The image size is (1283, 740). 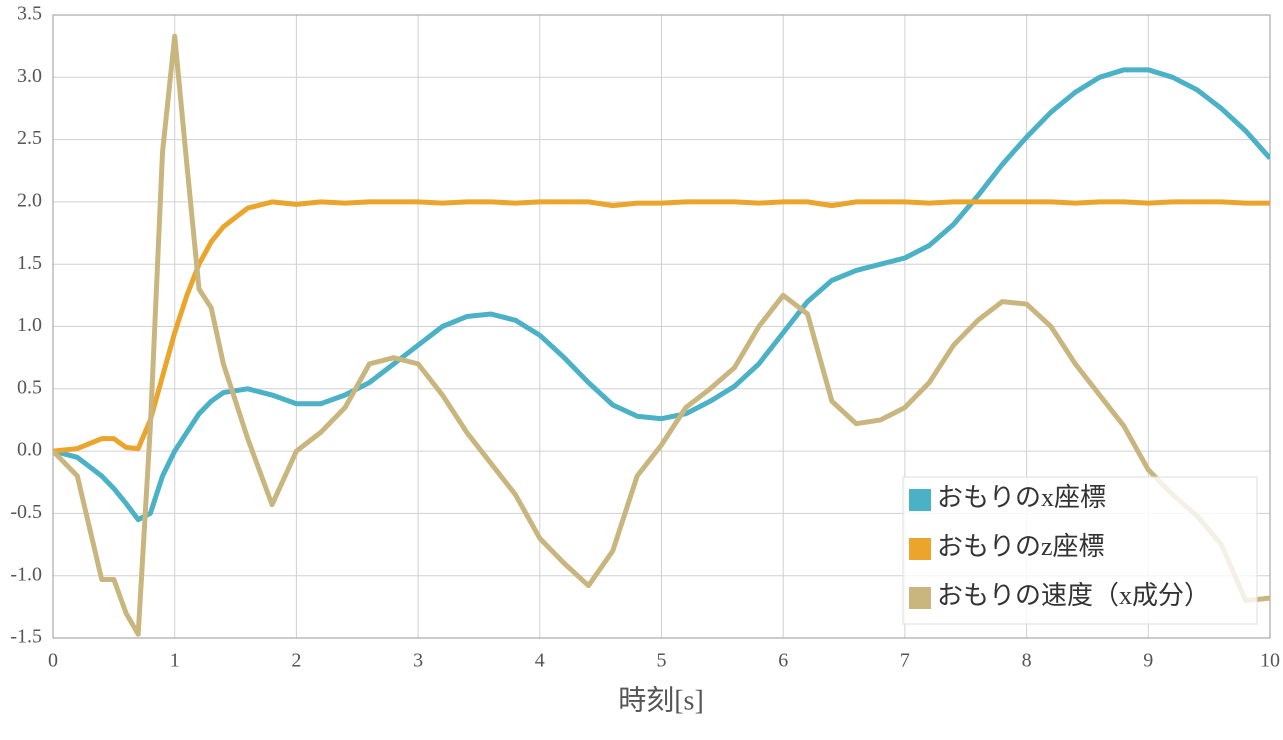 What do you see at coordinates (29, 76) in the screenshot?
I see `y-tick-label: 3.0` at bounding box center [29, 76].